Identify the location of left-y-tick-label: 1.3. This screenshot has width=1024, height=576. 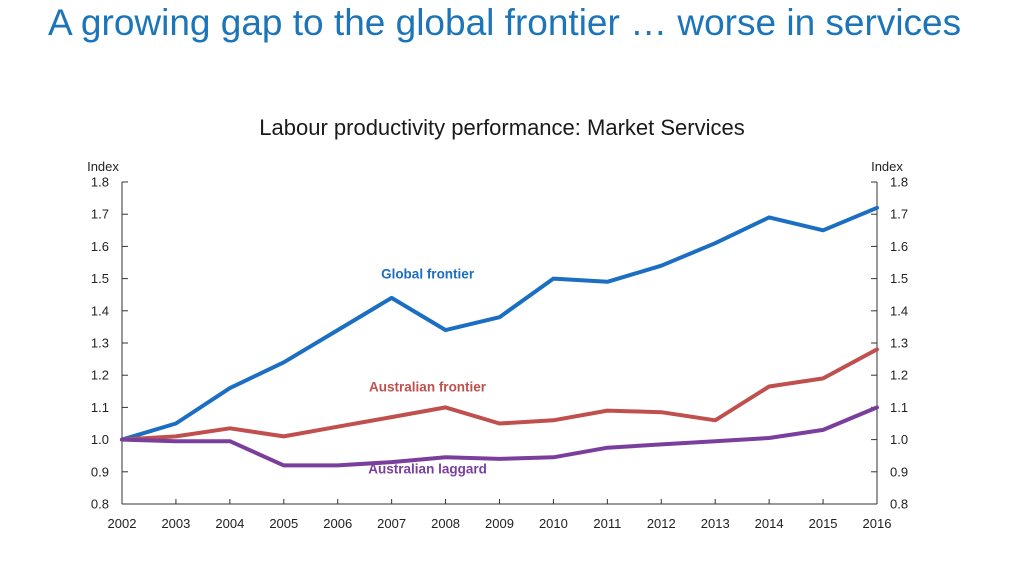
(100, 343).